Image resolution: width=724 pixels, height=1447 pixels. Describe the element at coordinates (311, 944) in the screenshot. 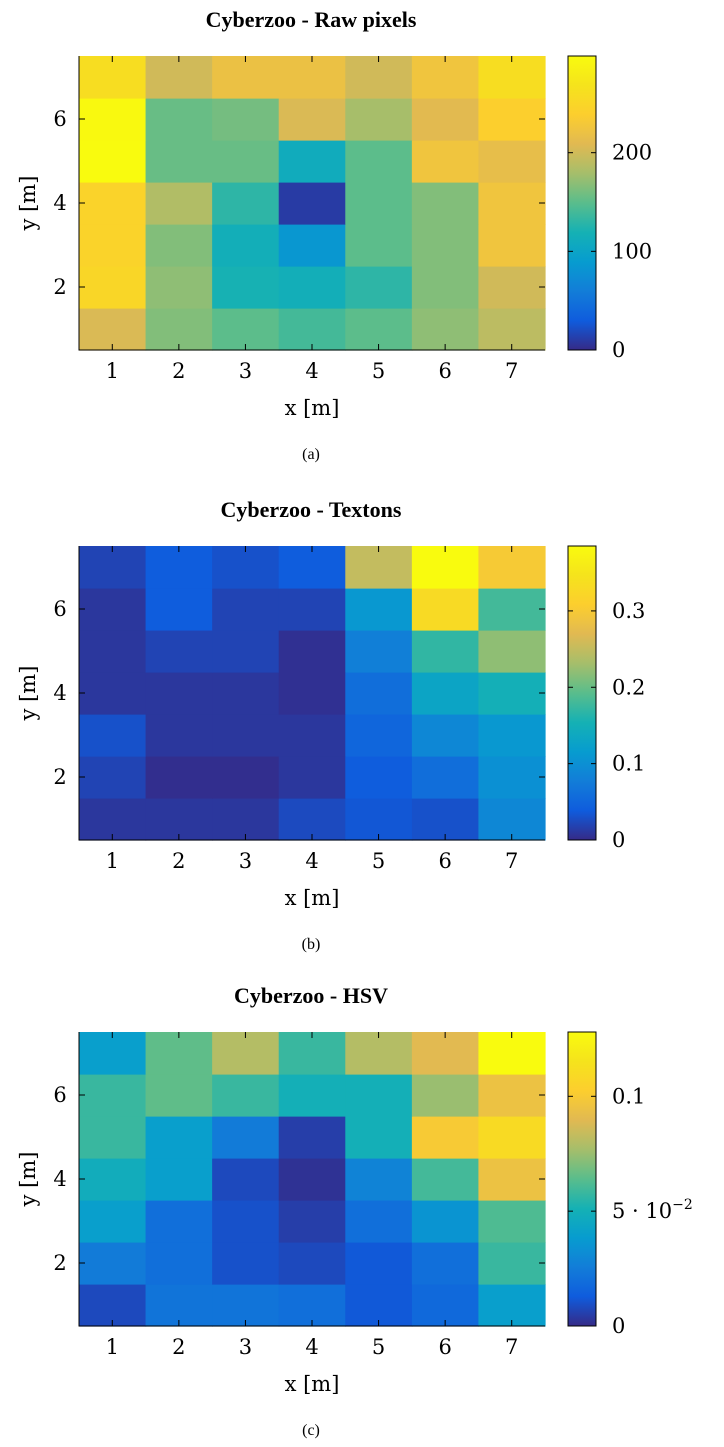

I see `figure-caption: (b)` at that location.